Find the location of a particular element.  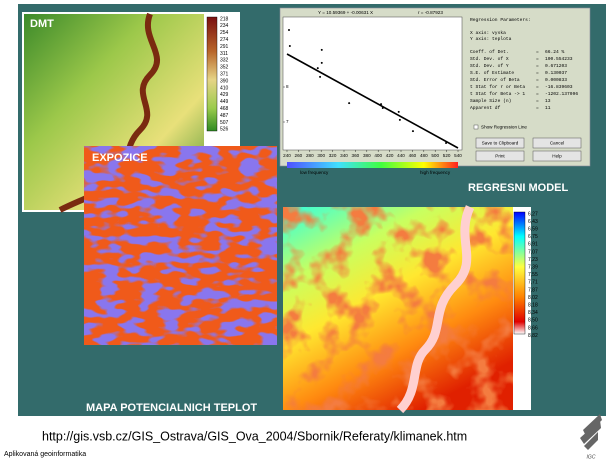

frequency-bar is located at coordinates (372, 165).